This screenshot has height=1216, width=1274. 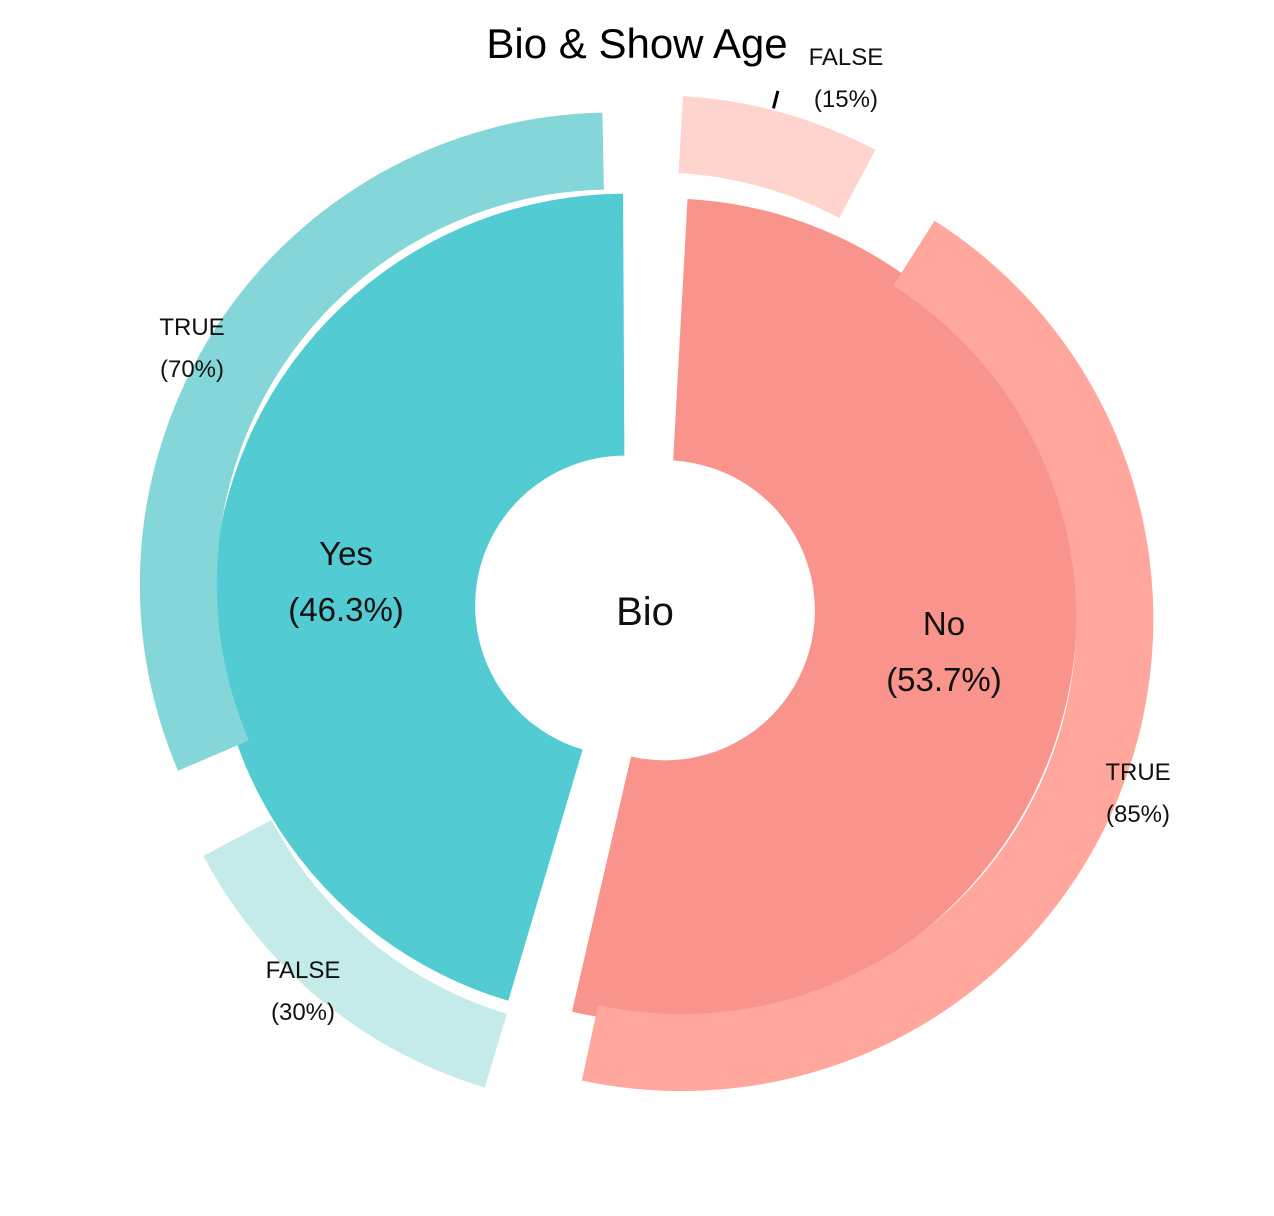 I want to click on inner-pct-yes: (46.3%), so click(x=346, y=609).